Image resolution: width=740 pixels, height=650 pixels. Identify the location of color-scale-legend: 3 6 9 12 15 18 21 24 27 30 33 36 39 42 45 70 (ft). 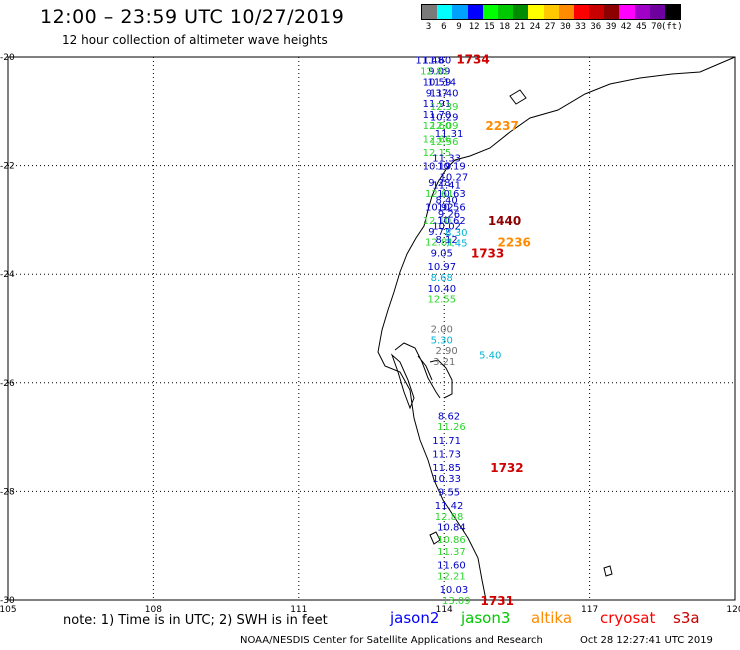
(552, 19).